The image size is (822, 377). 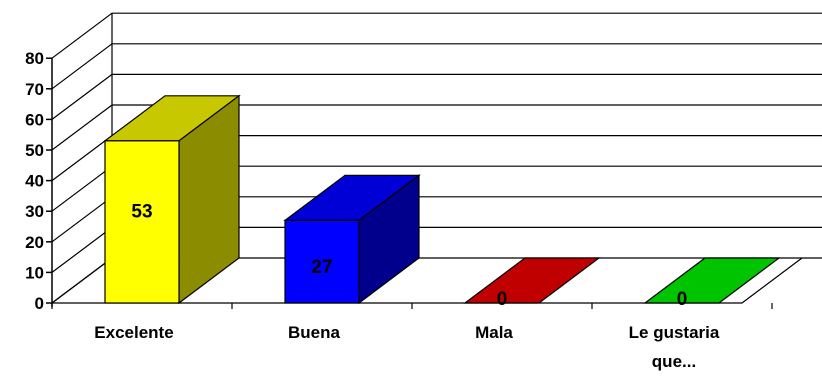 What do you see at coordinates (141, 212) in the screenshot?
I see `data-label: 53` at bounding box center [141, 212].